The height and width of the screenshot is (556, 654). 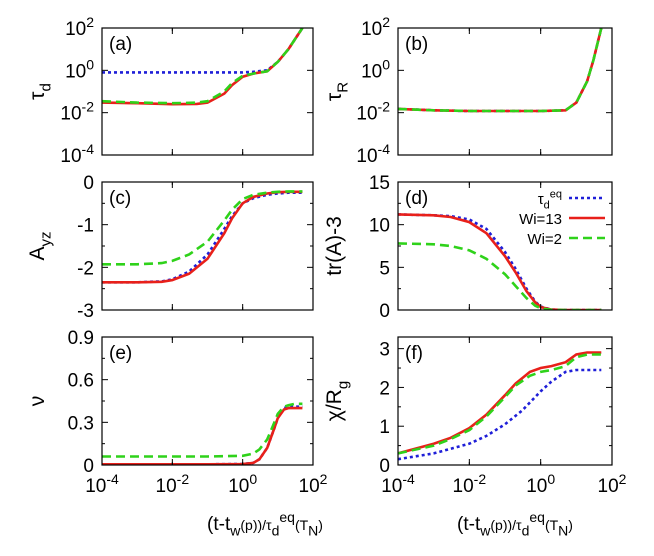 What do you see at coordinates (379, 183) in the screenshot?
I see `y-tick-label: 15` at bounding box center [379, 183].